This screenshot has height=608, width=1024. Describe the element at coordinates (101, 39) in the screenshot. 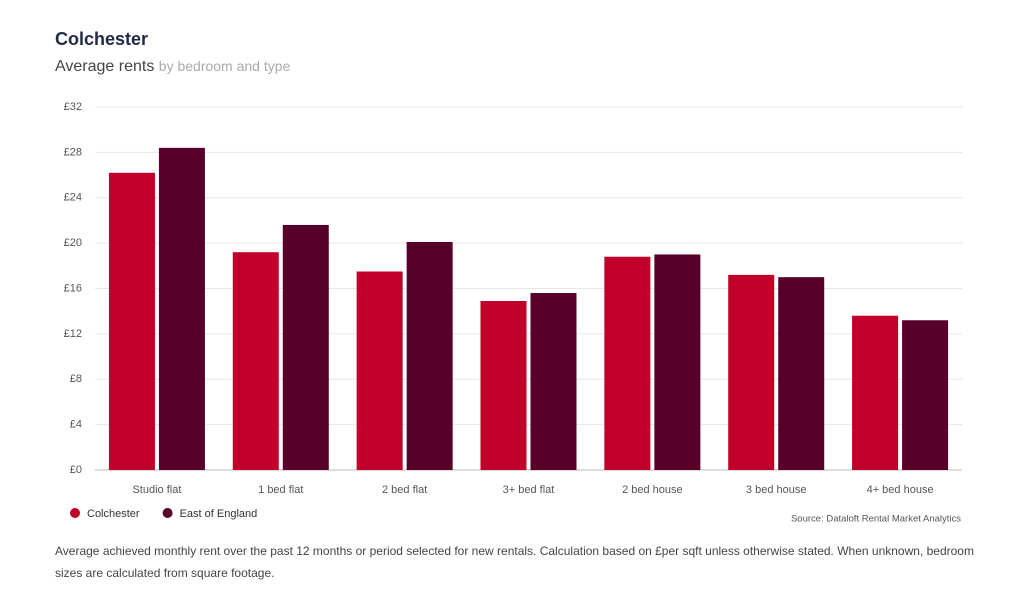

I see `chart-title: Colchester` at that location.